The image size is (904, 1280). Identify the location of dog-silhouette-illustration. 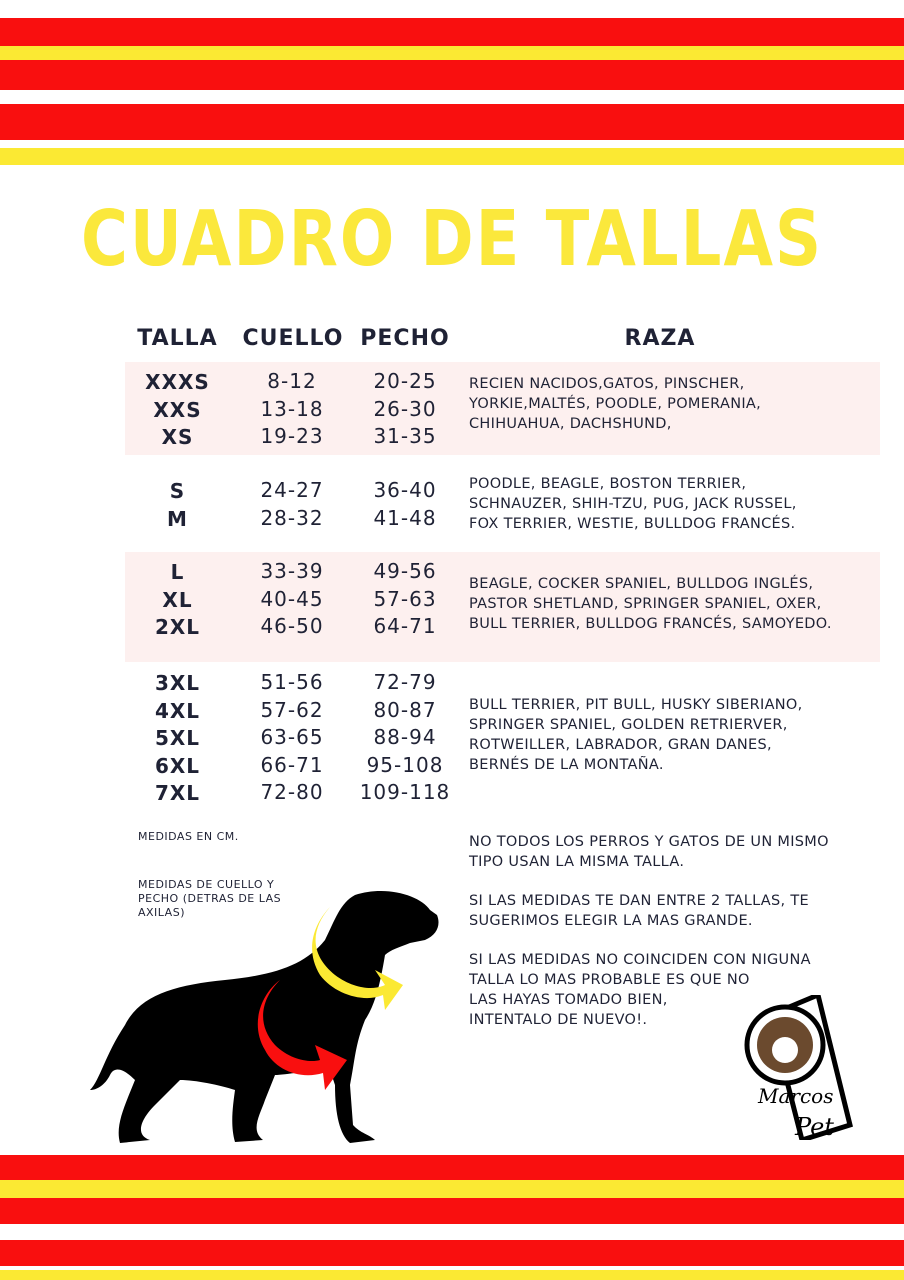
(264, 1016).